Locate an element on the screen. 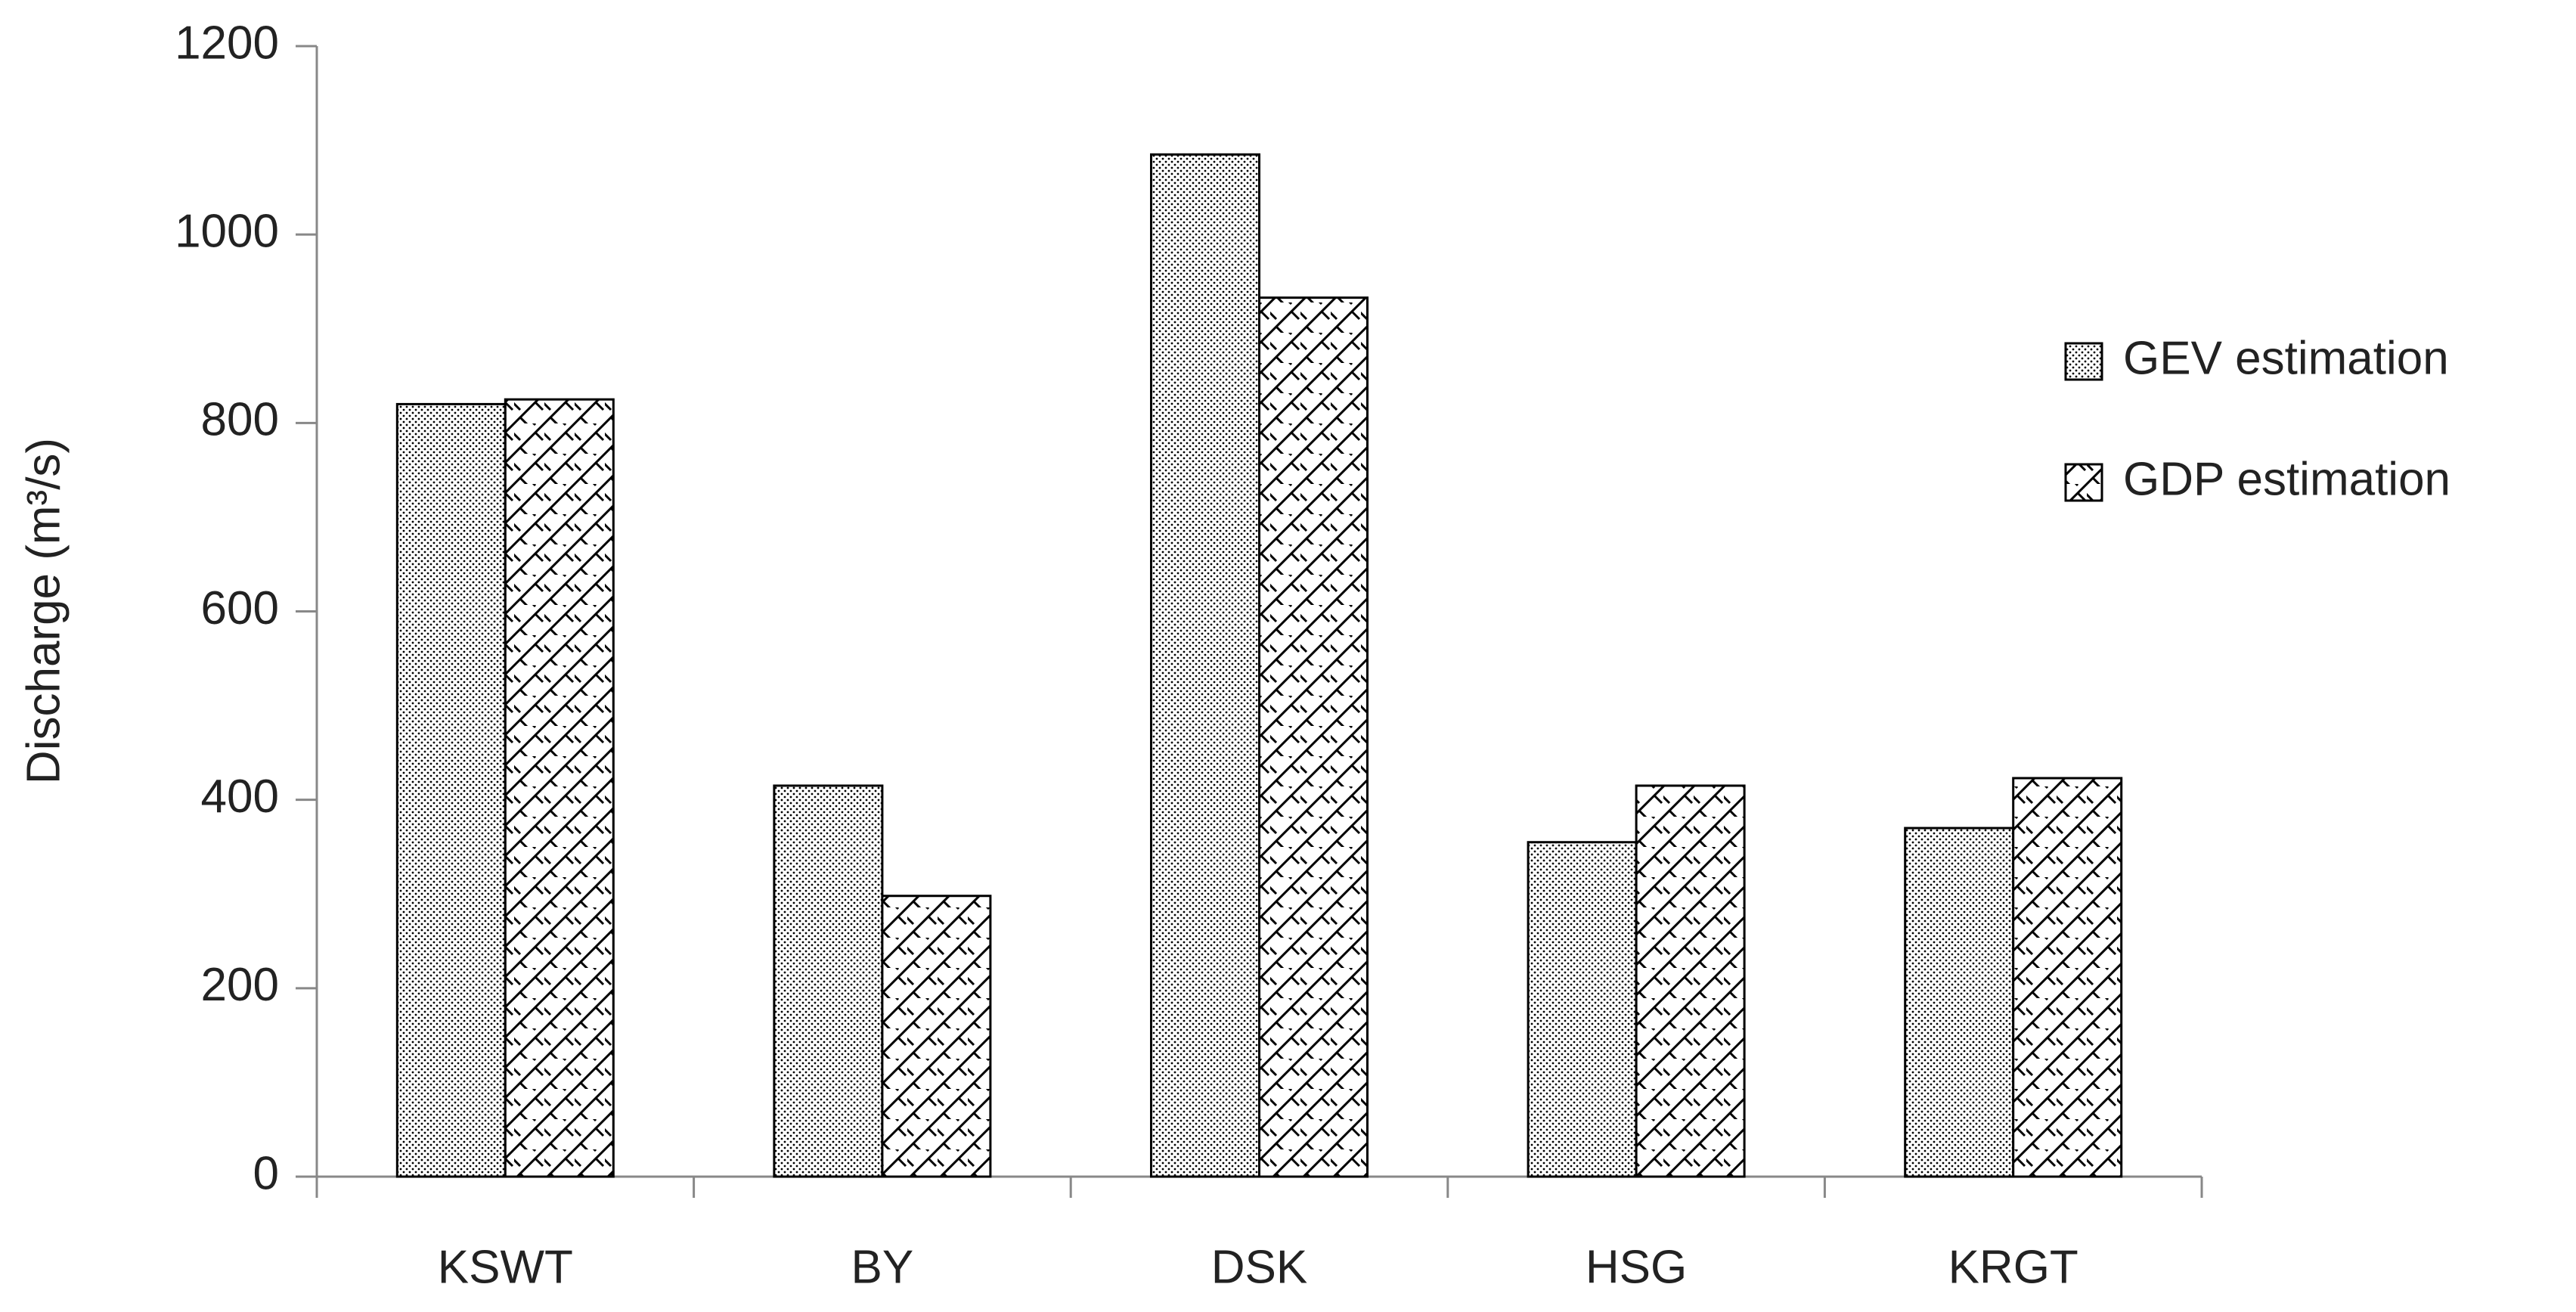  x-tick-label: KSWT is located at coordinates (506, 1267).